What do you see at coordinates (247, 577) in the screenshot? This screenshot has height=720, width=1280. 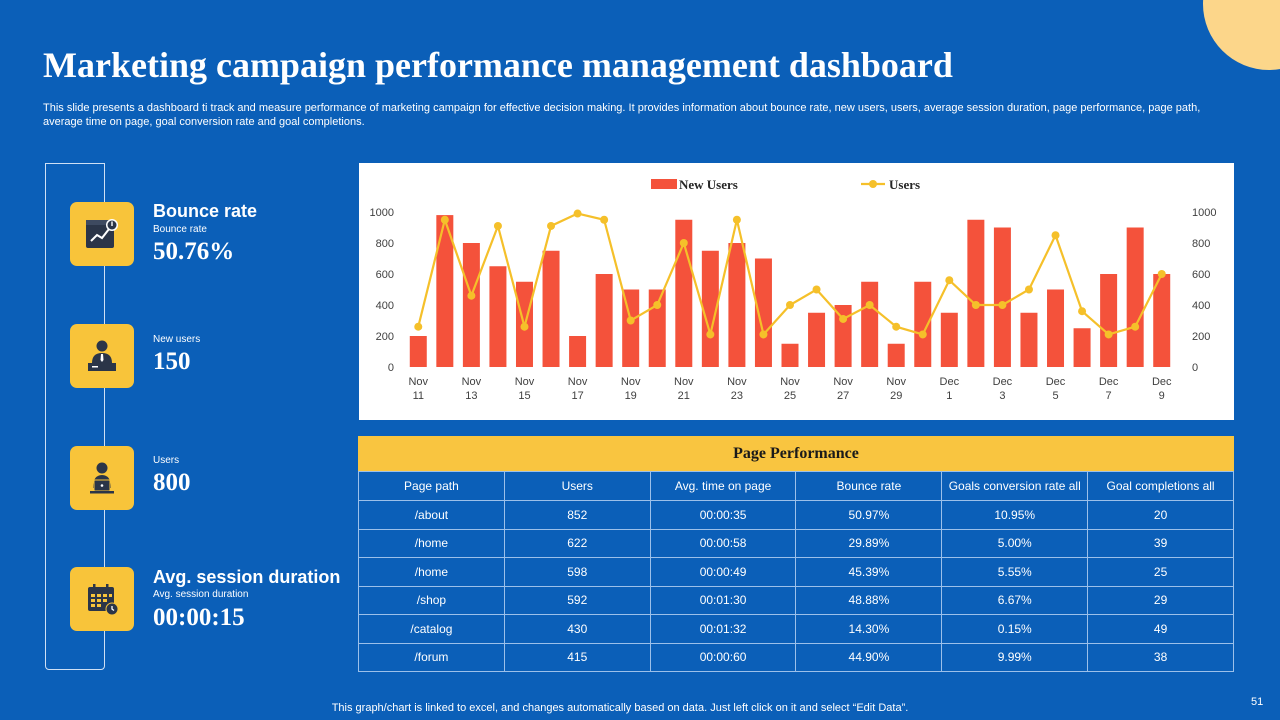 I see `kpi-session-heading: Avg. session duration` at bounding box center [247, 577].